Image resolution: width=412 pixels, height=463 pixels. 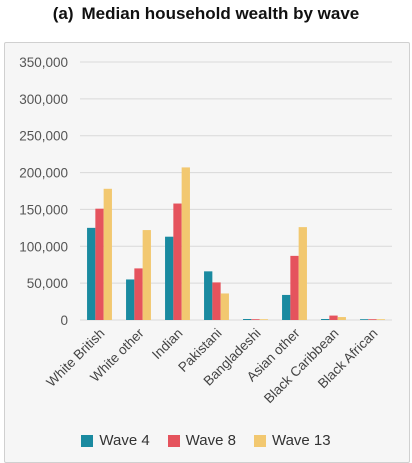 What do you see at coordinates (63, 13) in the screenshot?
I see `panel-label: (a)` at bounding box center [63, 13].